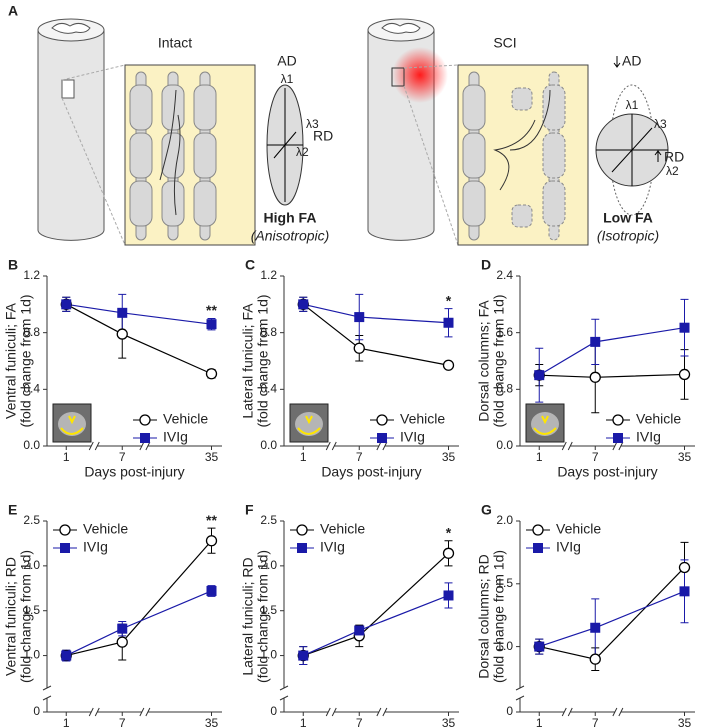 This screenshot has width=709, height=728. Describe the element at coordinates (302, 152) in the screenshot. I see `lambda-label: λ2` at that location.